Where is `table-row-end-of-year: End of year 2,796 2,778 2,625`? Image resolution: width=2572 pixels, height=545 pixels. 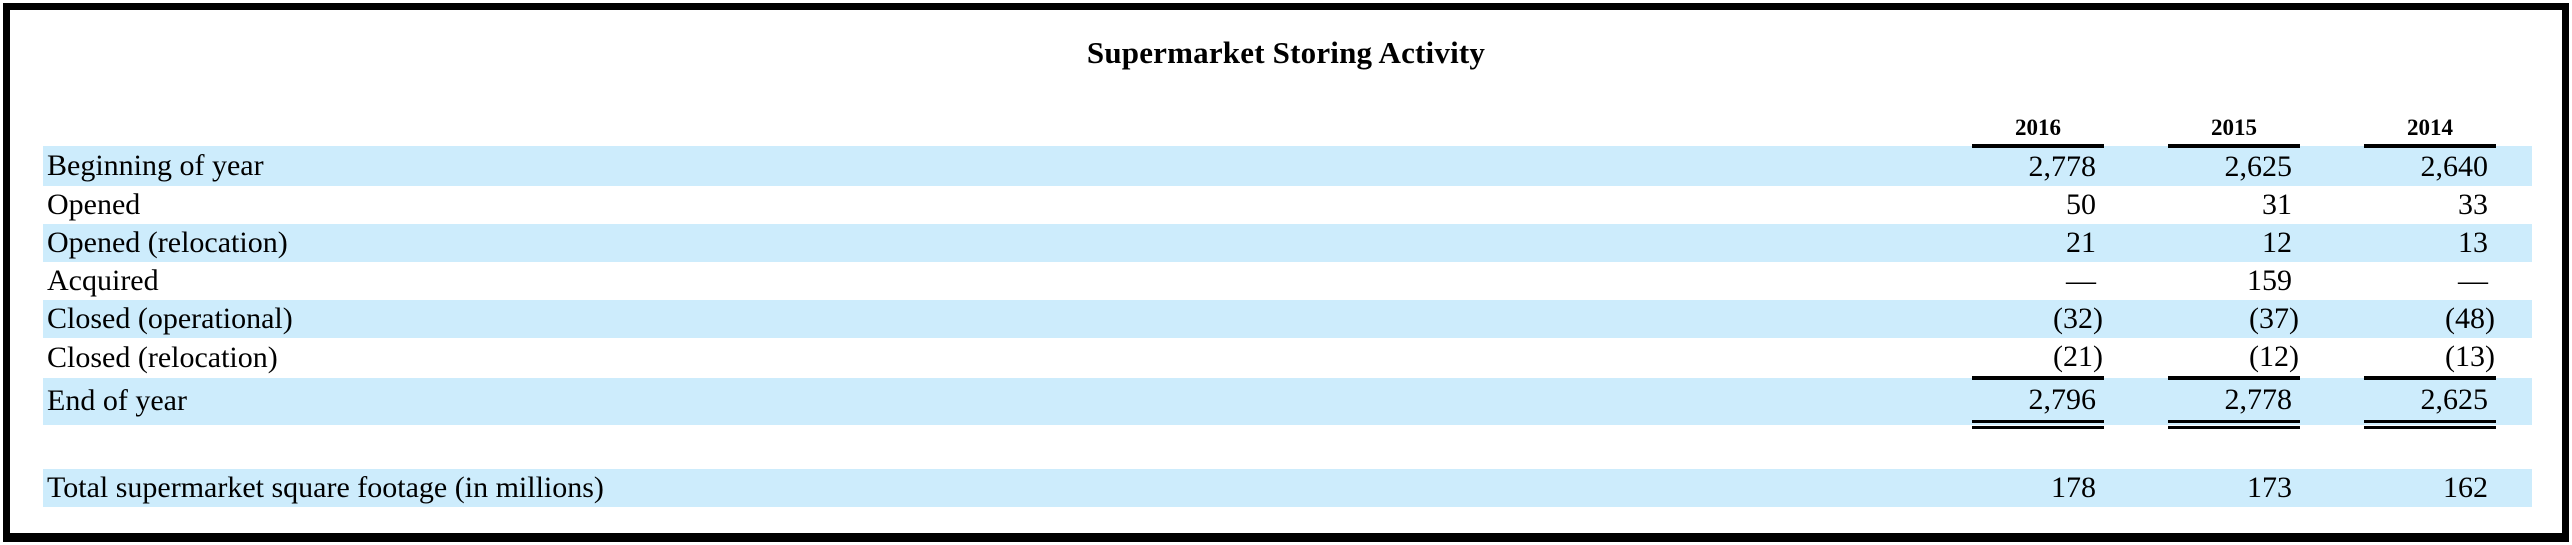 table-row-end-of-year: End of year 2,796 2,778 2,625 is located at coordinates (1287, 403).